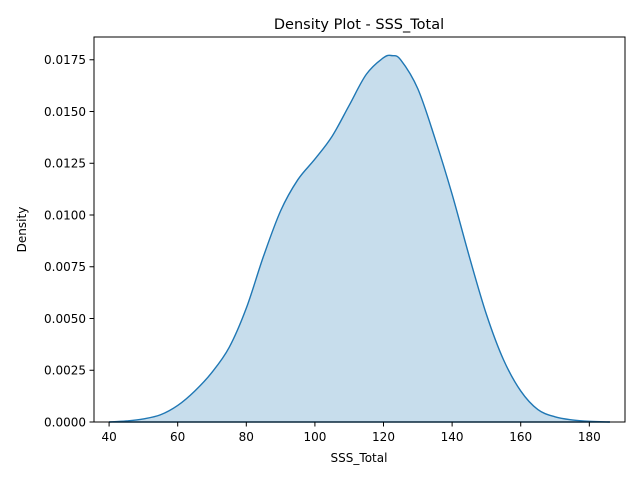 The image size is (640, 480). I want to click on x-tick-label: 40, so click(108, 437).